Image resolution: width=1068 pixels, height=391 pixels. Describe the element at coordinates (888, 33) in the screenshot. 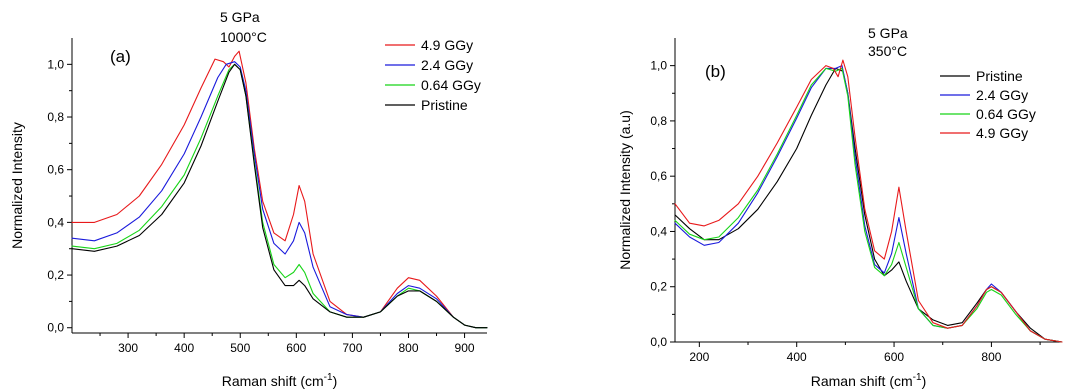

I see `chart-b-annotation: 5 GPa` at that location.